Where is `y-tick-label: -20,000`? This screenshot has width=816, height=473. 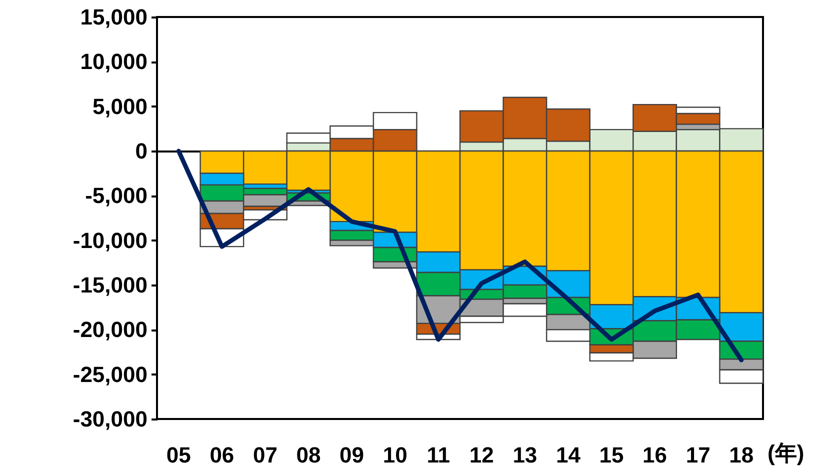 y-tick-label: -20,000 is located at coordinates (110, 329).